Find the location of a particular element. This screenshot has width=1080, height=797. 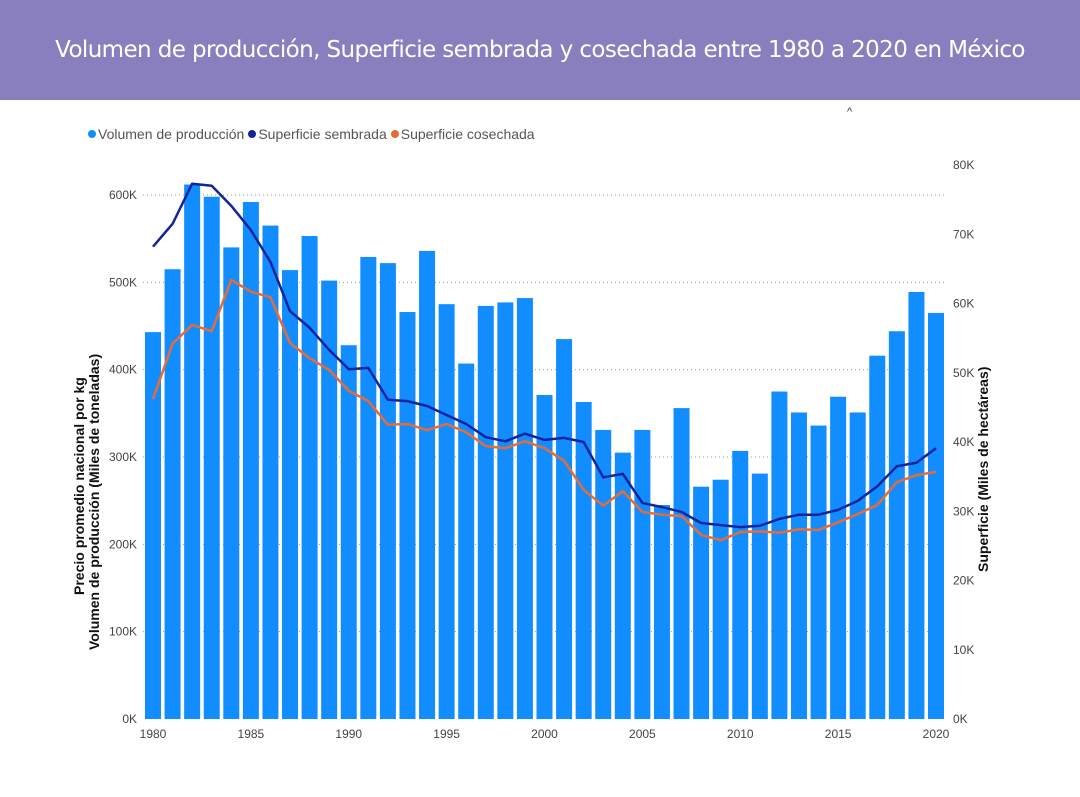

x-tick: 1995 is located at coordinates (446, 734).